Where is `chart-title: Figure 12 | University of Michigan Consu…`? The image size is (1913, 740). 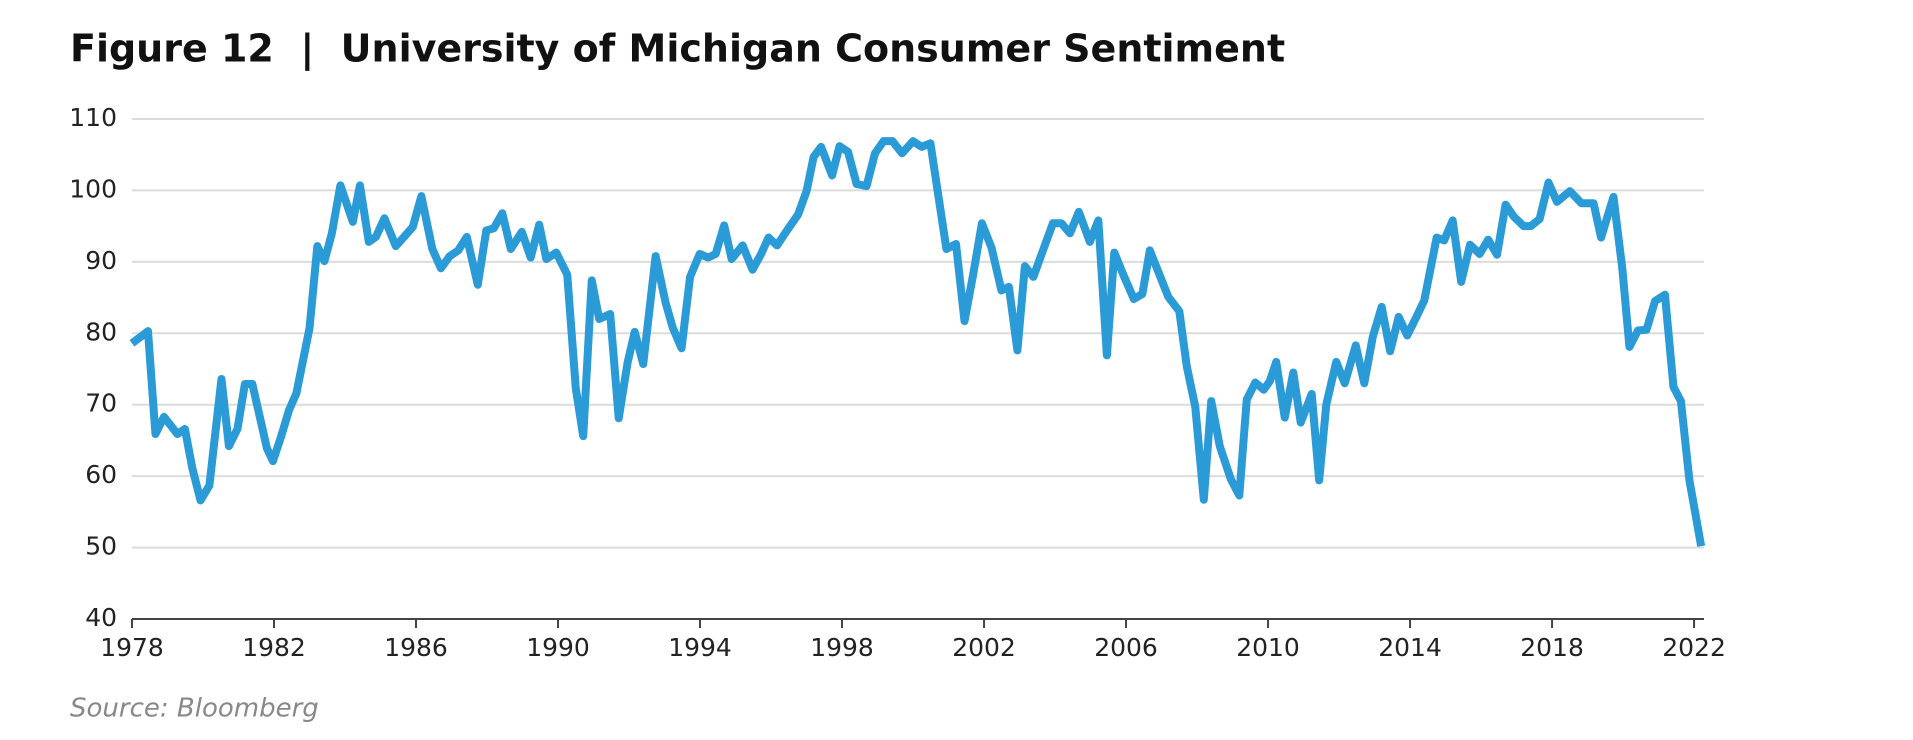 chart-title: Figure 12 | University of Michigan Consu… is located at coordinates (677, 49).